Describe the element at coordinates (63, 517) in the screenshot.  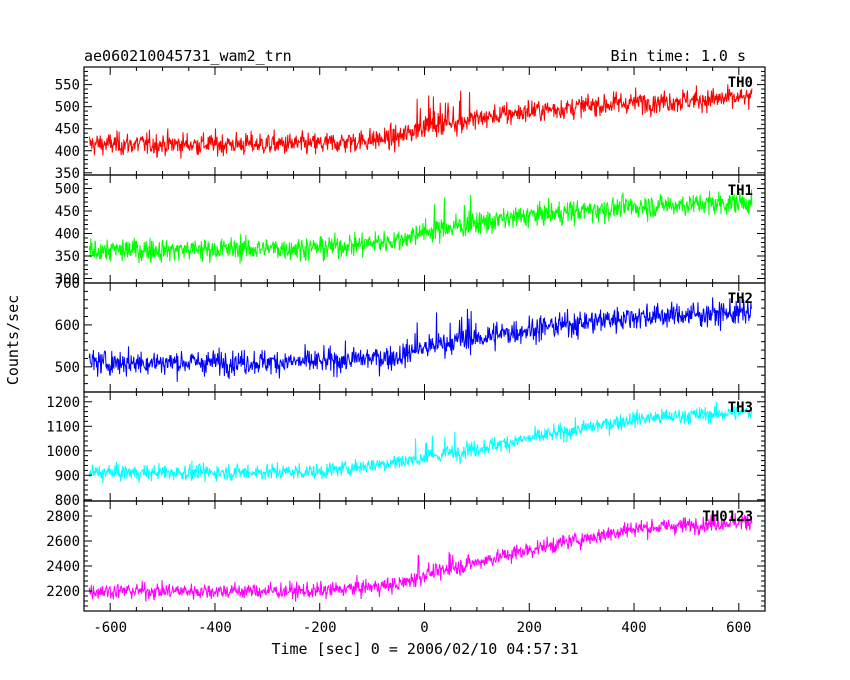
I see `y-tick-label: 2800` at that location.